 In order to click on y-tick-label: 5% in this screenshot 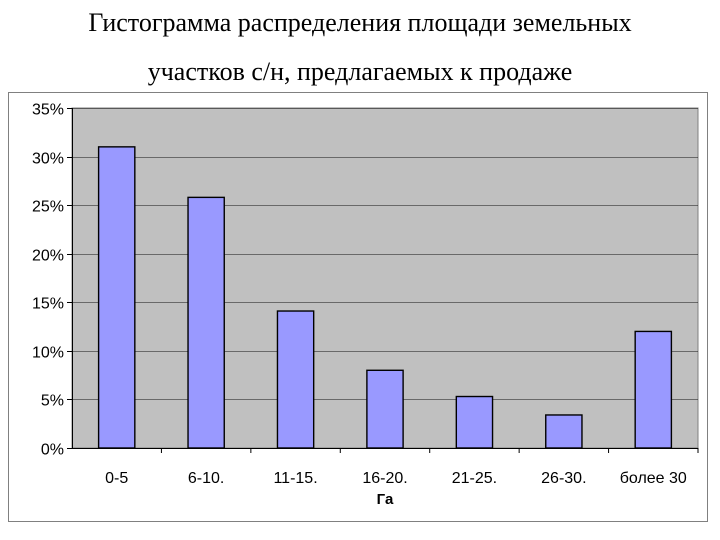, I will do `click(52, 401)`.